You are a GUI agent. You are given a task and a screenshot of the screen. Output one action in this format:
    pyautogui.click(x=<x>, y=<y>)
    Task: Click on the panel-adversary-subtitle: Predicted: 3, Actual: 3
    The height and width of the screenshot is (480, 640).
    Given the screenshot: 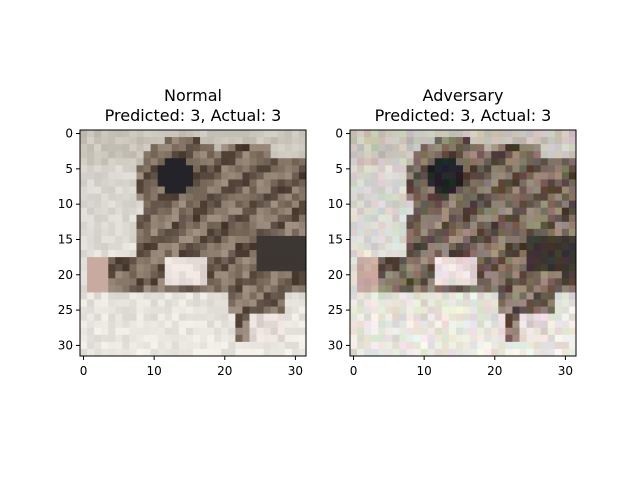 What is the action you would take?
    pyautogui.click(x=463, y=115)
    